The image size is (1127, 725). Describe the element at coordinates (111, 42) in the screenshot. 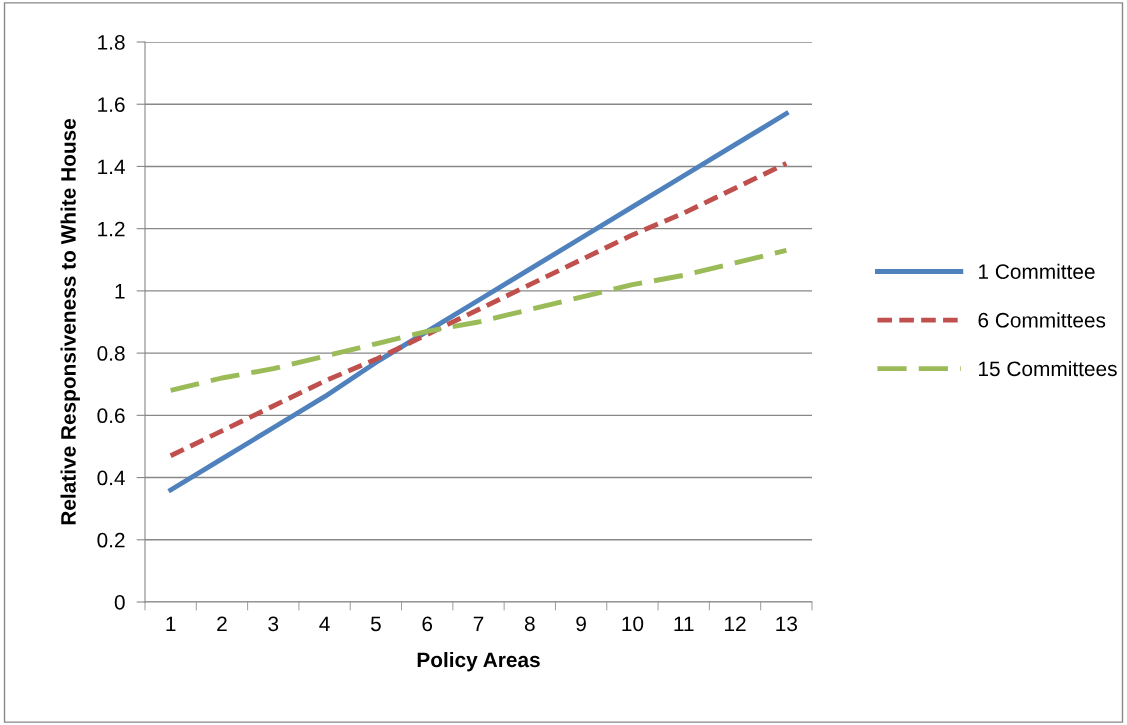

I see `y-tick-label: 1.8` at that location.